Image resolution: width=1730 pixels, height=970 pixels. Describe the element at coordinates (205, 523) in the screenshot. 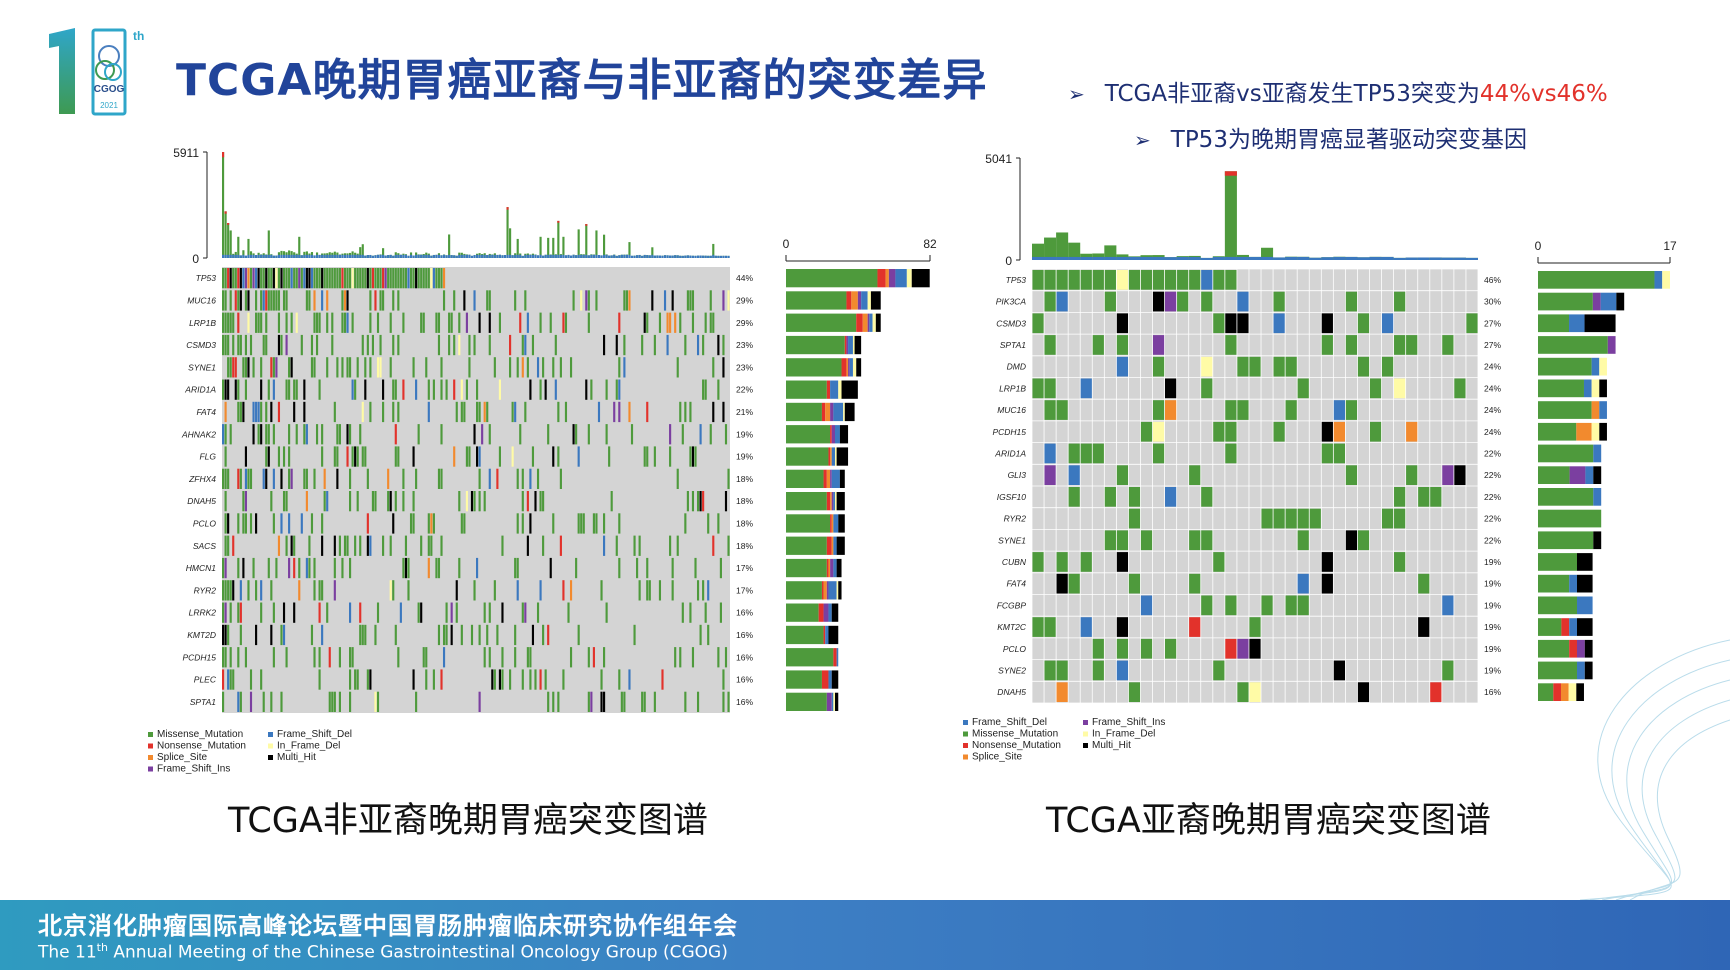

I see `gene-label: PCLO` at that location.